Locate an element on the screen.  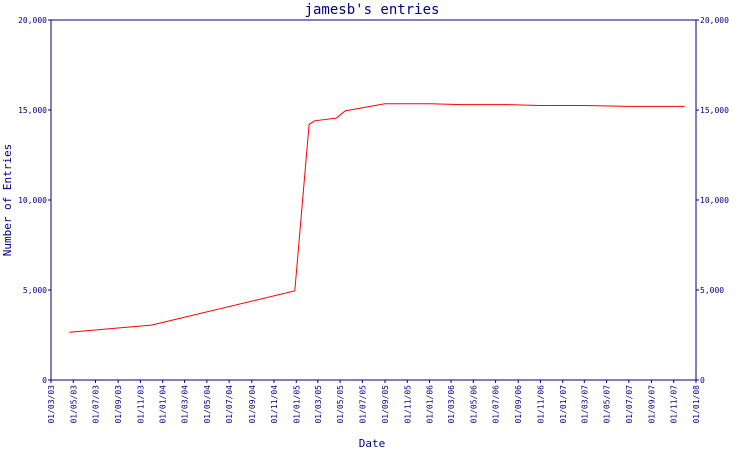
x-tick-label: 01/07/03 is located at coordinates (96, 404).